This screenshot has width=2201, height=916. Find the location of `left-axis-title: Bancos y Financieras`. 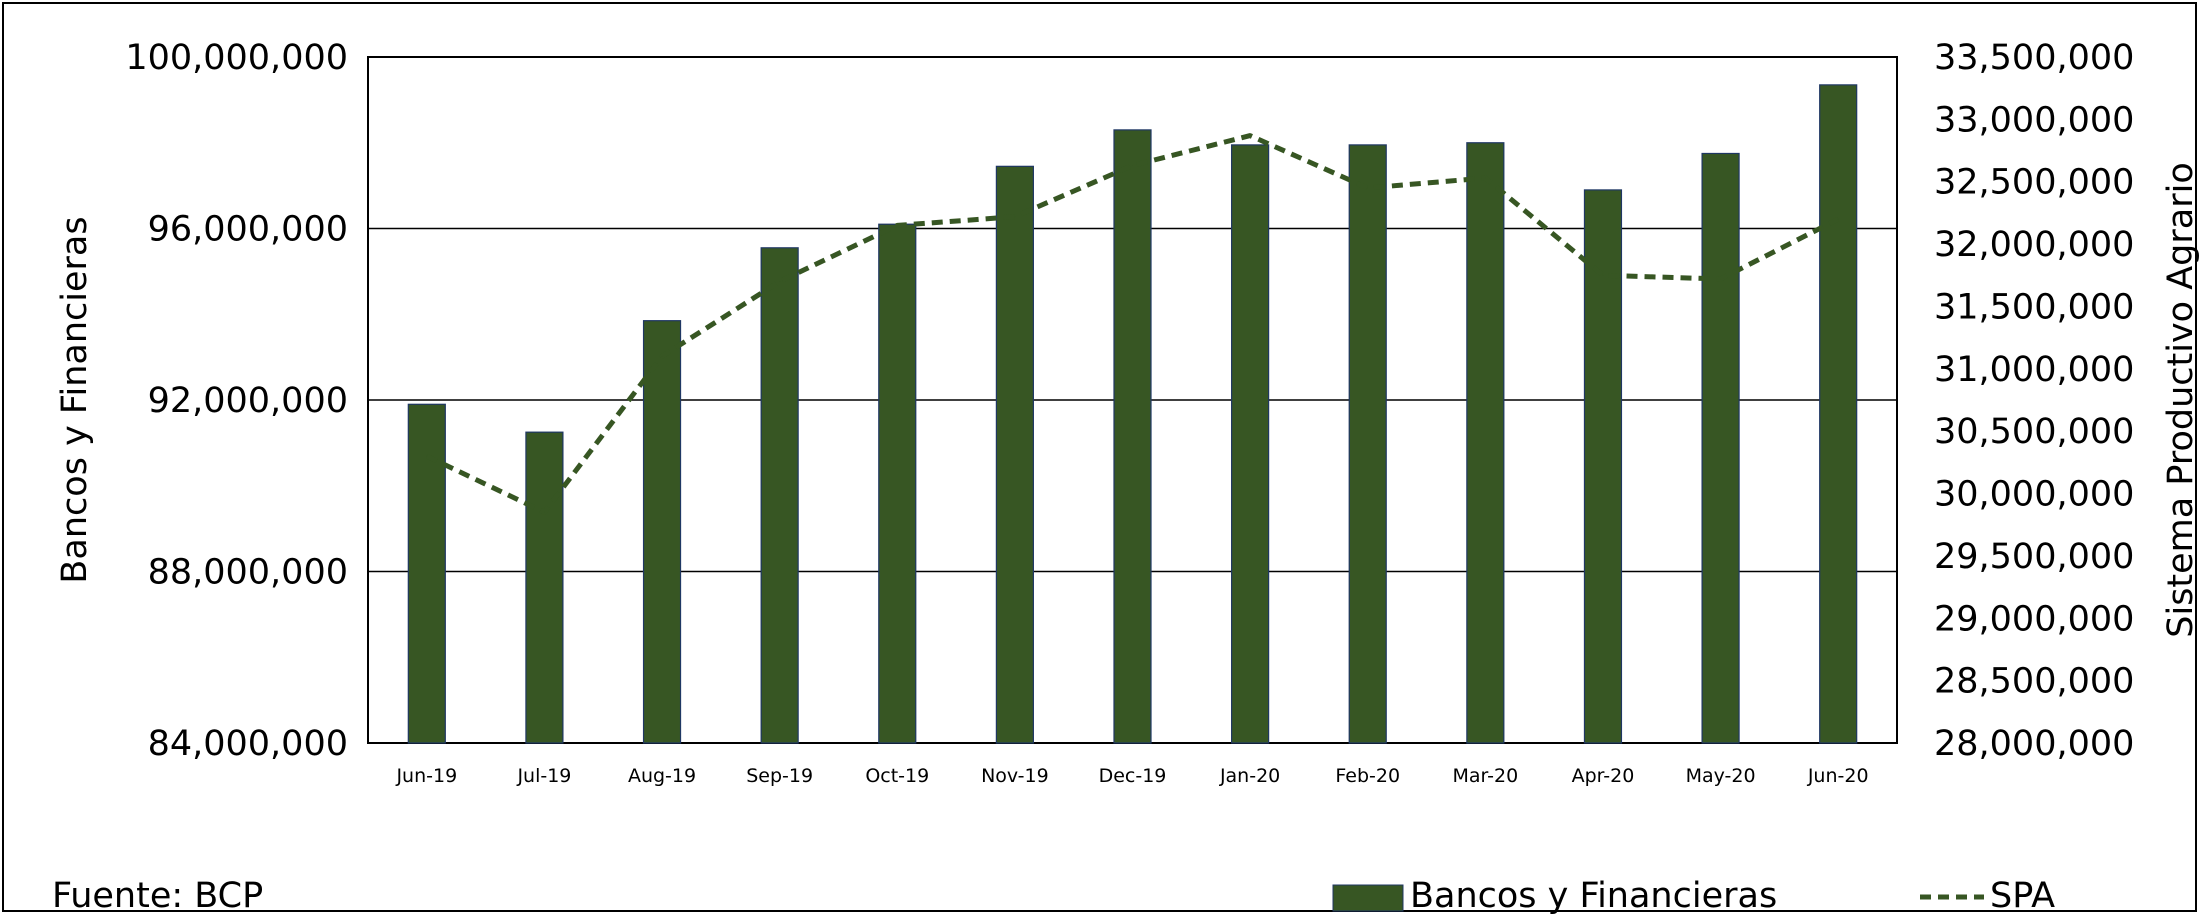

left-axis-title: Bancos y Financieras is located at coordinates (75, 399).